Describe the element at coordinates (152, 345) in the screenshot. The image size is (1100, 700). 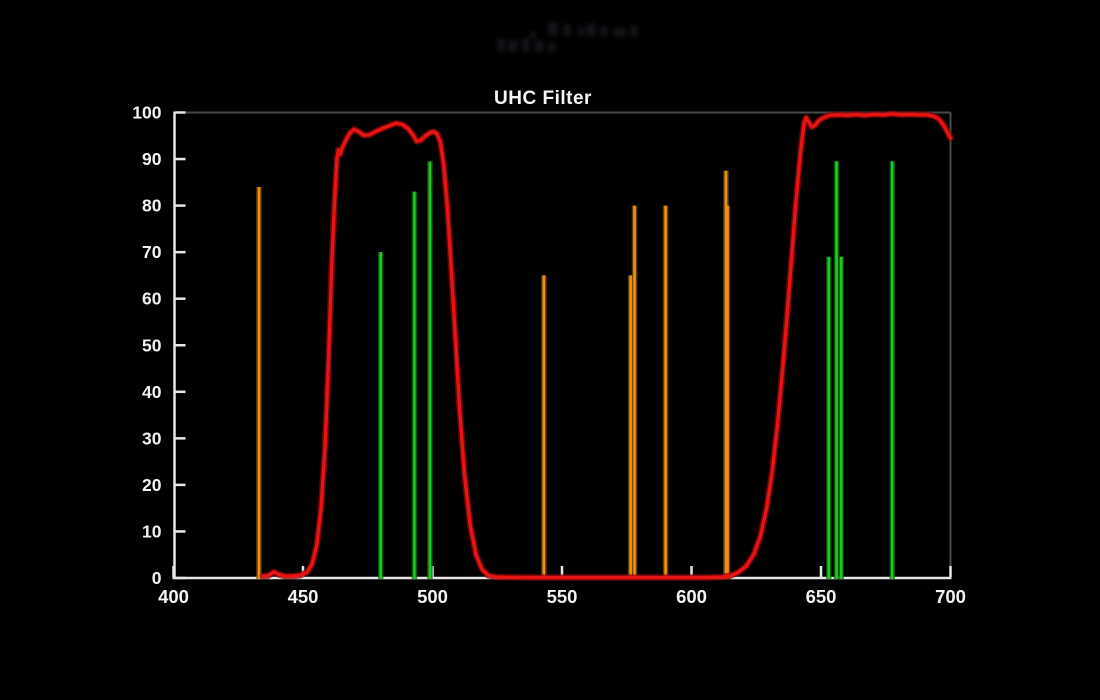
I see `y-tick-label: 50` at that location.